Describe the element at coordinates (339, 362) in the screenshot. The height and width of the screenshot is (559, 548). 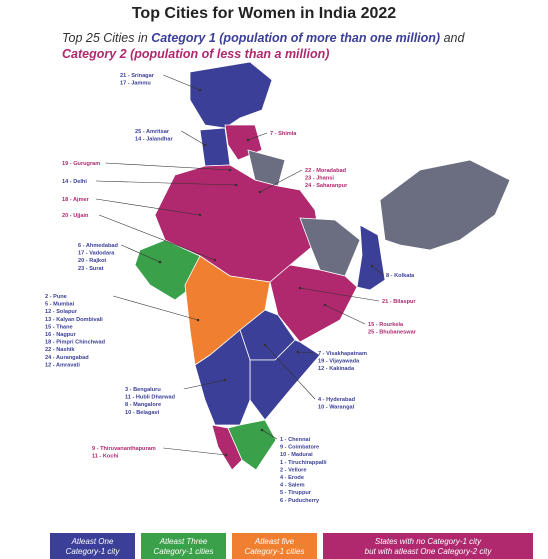
I see `city-label: 19 - Vijayawada` at that location.